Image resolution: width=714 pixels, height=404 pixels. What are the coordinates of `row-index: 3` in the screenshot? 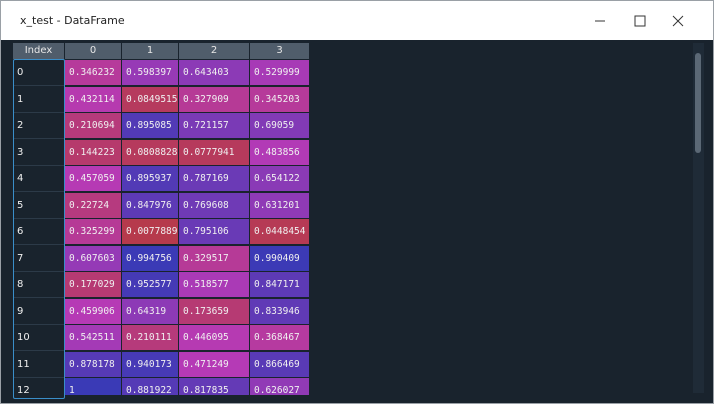 It's located at (39, 152).